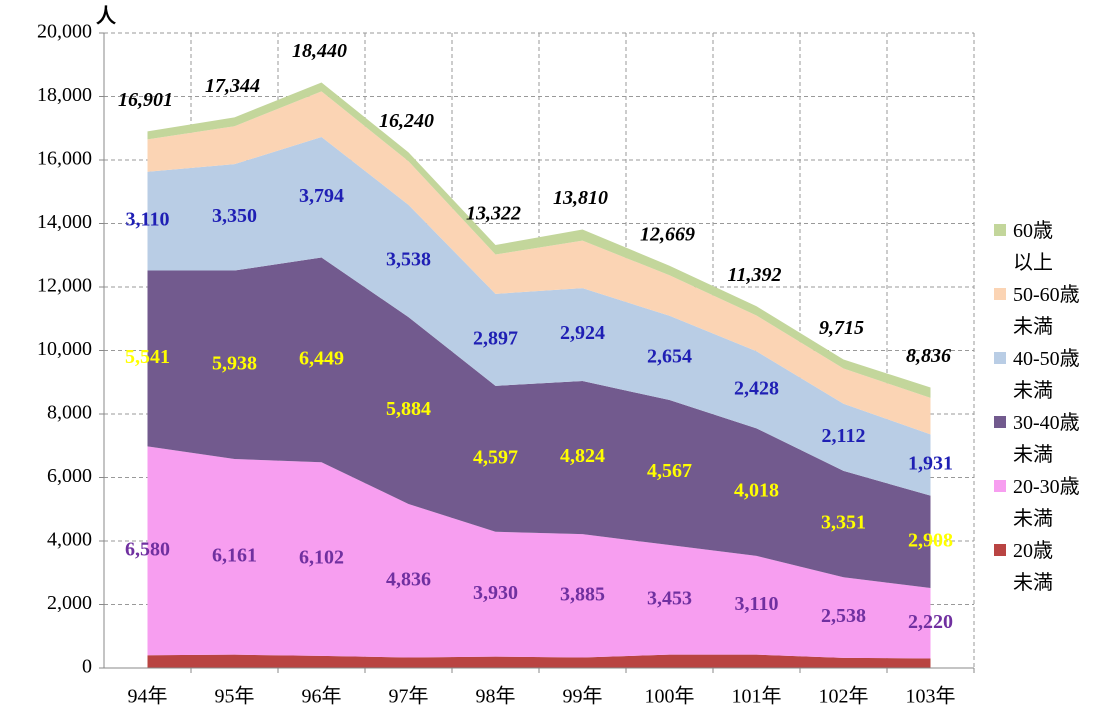  I want to click on data-label: 5,541, so click(147, 357).